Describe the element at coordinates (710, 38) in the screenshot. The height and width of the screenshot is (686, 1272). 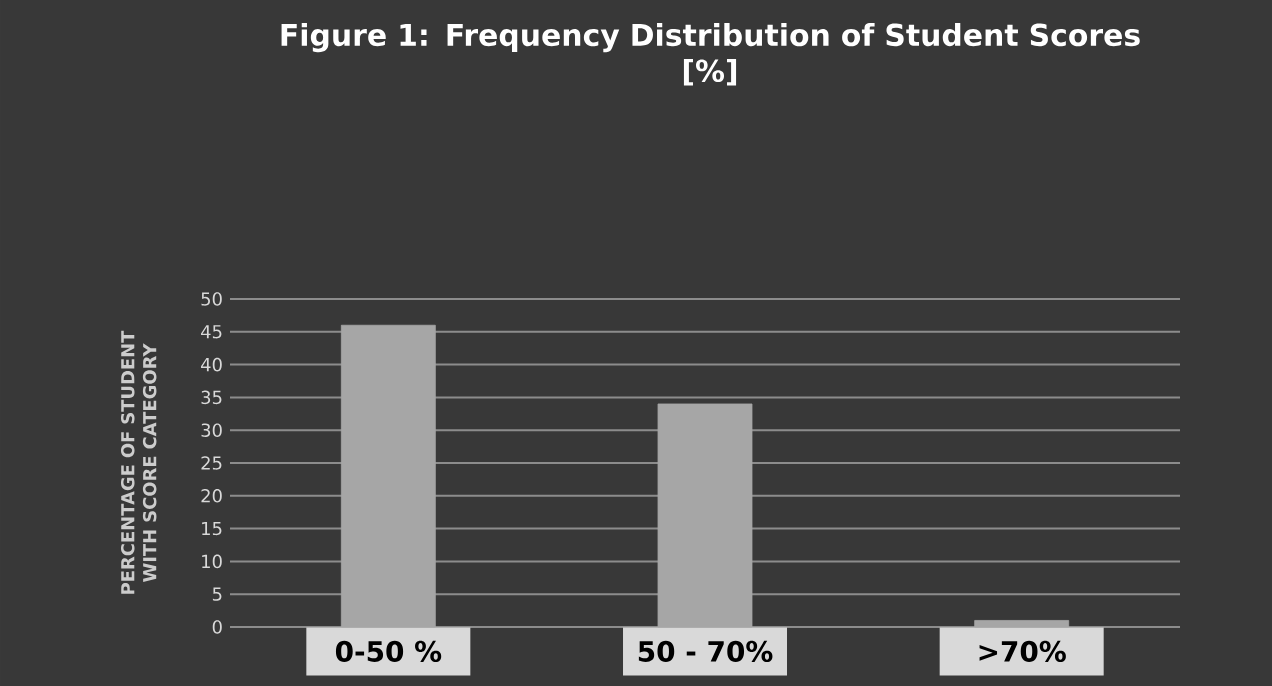
I see `chart-title: Figure 1: Frequency Distribution of Student Scores` at that location.